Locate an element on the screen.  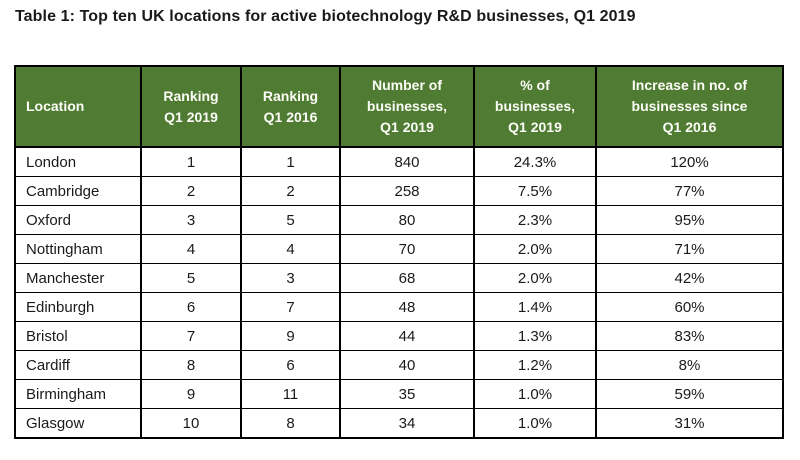
header-percent-of-businesses: % of businesses, Q1 2019 is located at coordinates (535, 106).